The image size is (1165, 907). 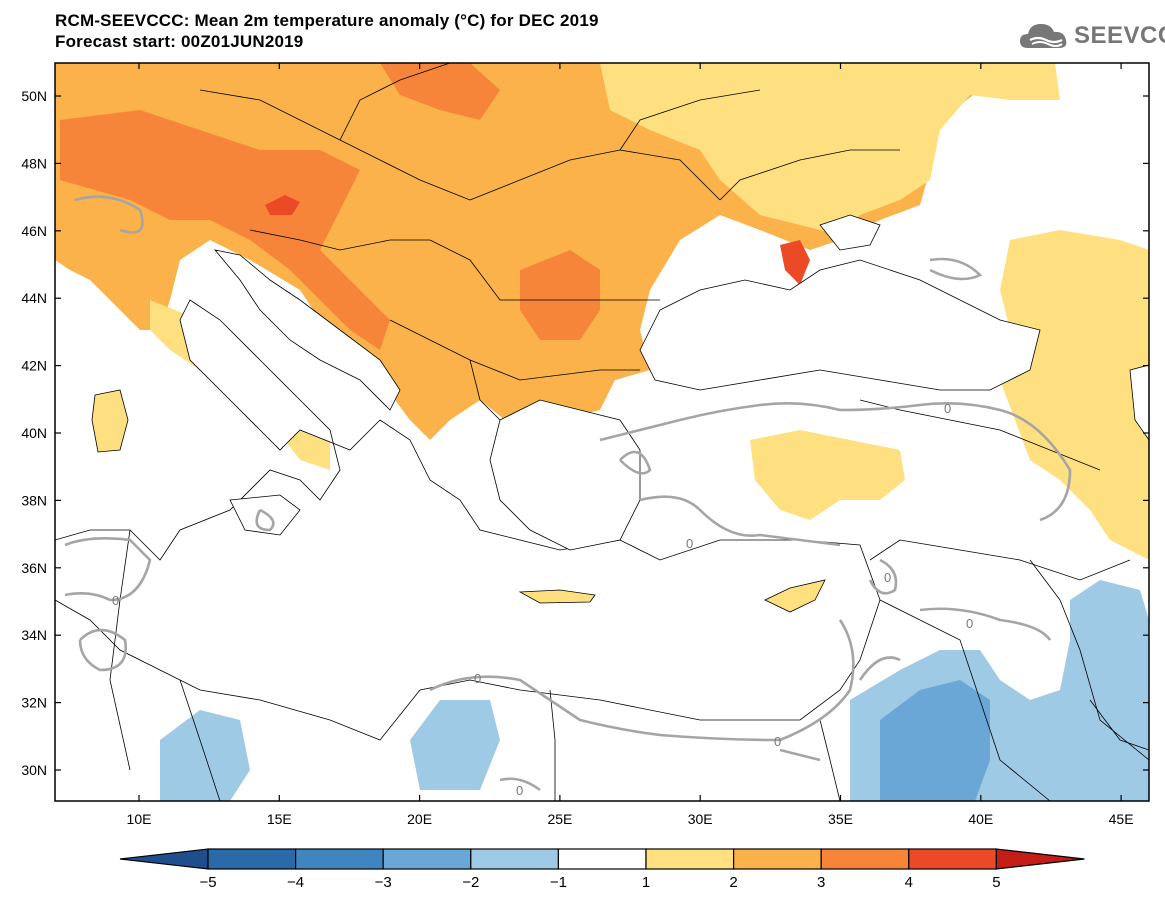 I want to click on colorbar-label: 5, so click(x=996, y=882).